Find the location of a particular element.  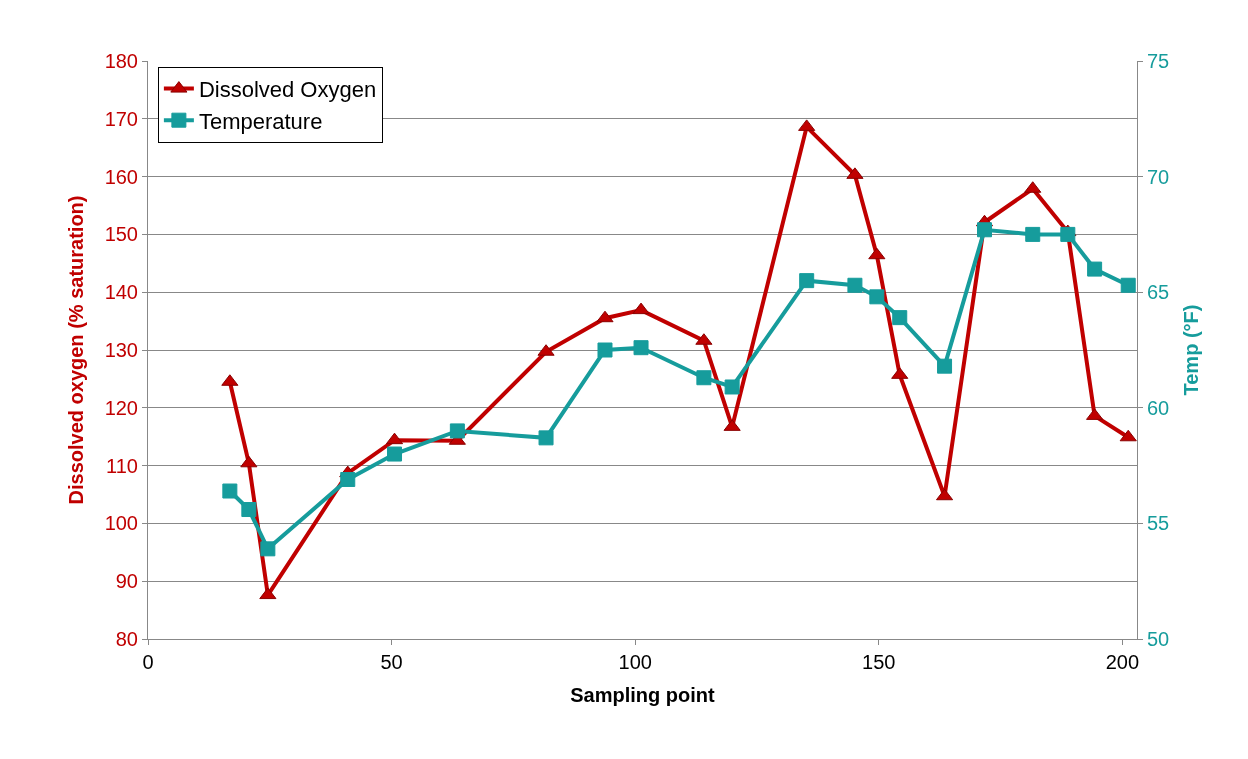

y-tick-label: 80 is located at coordinates (126, 639).